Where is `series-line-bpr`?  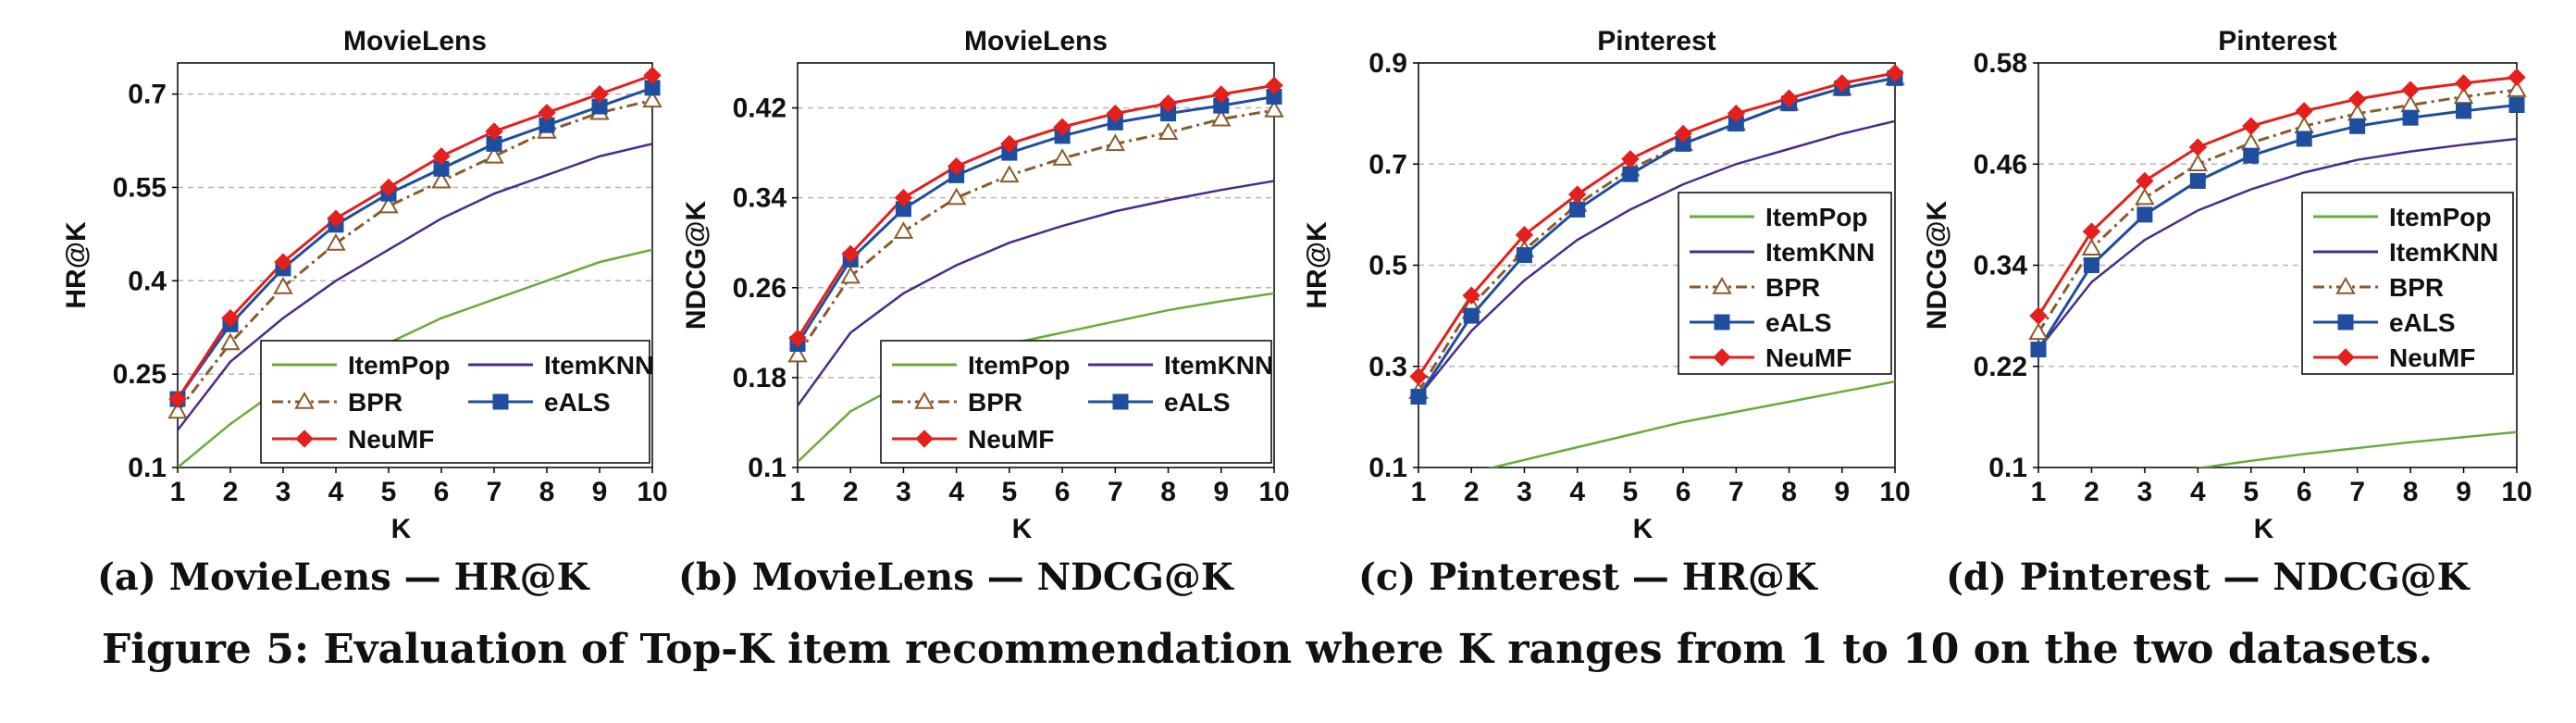 series-line-bpr is located at coordinates (415, 255).